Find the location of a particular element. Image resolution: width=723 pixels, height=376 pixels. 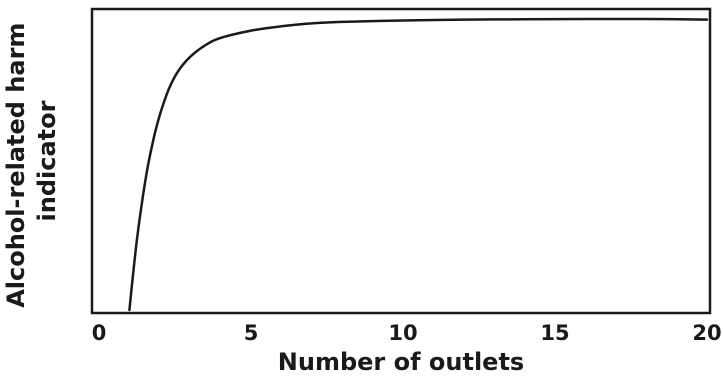

x-axis-label: Number of outlets is located at coordinates (401, 362).